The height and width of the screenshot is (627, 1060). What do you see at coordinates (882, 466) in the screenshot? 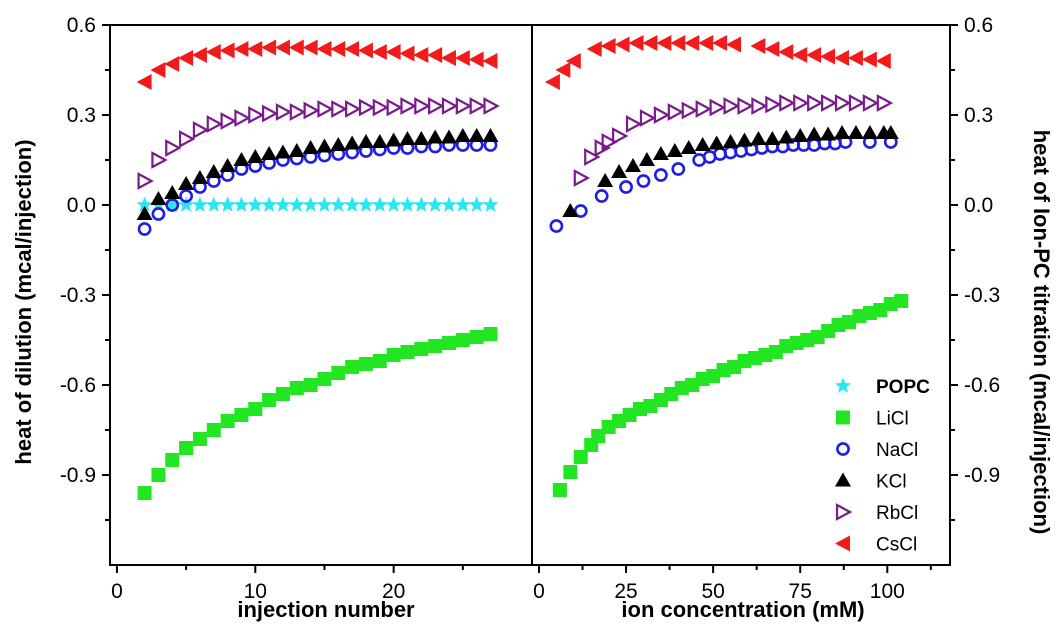
I see `legend: POPC LiCl NaCl KCl RbCl CsCl` at bounding box center [882, 466].